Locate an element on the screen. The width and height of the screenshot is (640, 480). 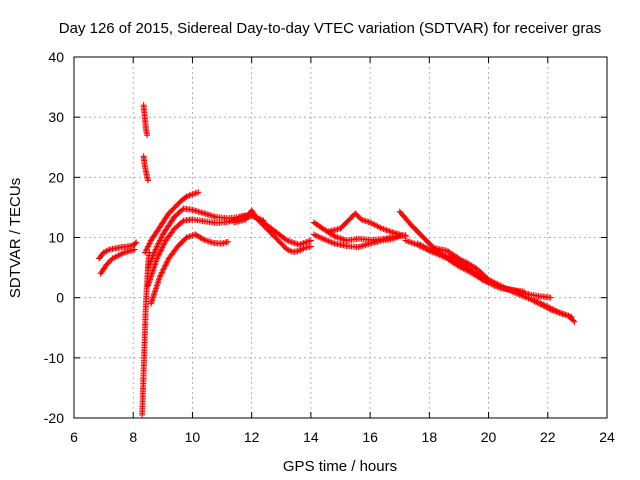
series-tail is located at coordinates (553, 311).